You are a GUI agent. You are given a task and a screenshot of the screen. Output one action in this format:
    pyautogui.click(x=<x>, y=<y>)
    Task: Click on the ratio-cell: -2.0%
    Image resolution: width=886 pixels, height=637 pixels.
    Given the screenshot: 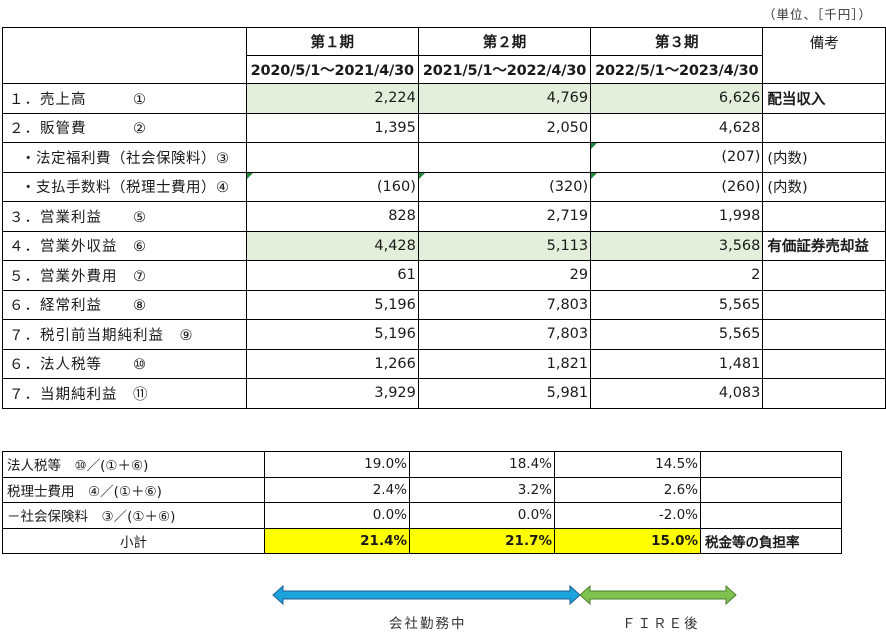 What is the action you would take?
    pyautogui.click(x=627, y=515)
    